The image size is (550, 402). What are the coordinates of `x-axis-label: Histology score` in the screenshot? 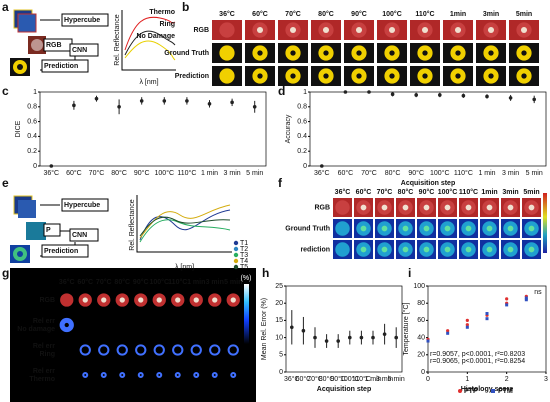 It's located at (487, 389).